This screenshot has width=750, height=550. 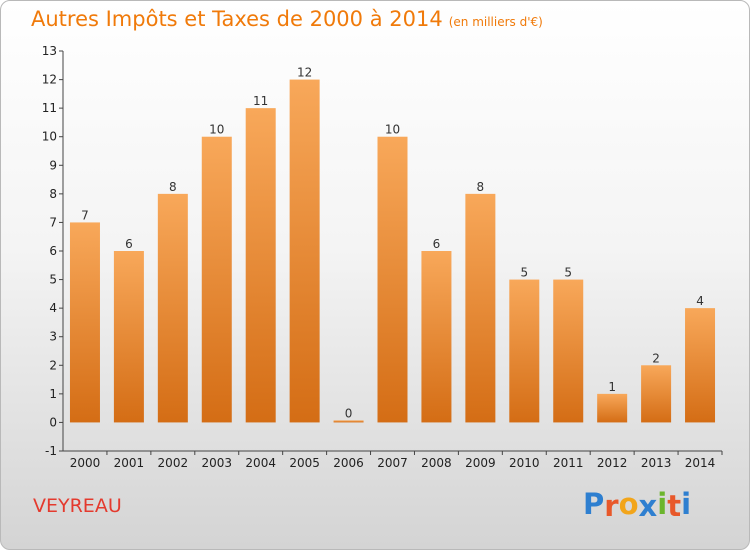 I want to click on x-tick-label: 2002, so click(x=173, y=463).